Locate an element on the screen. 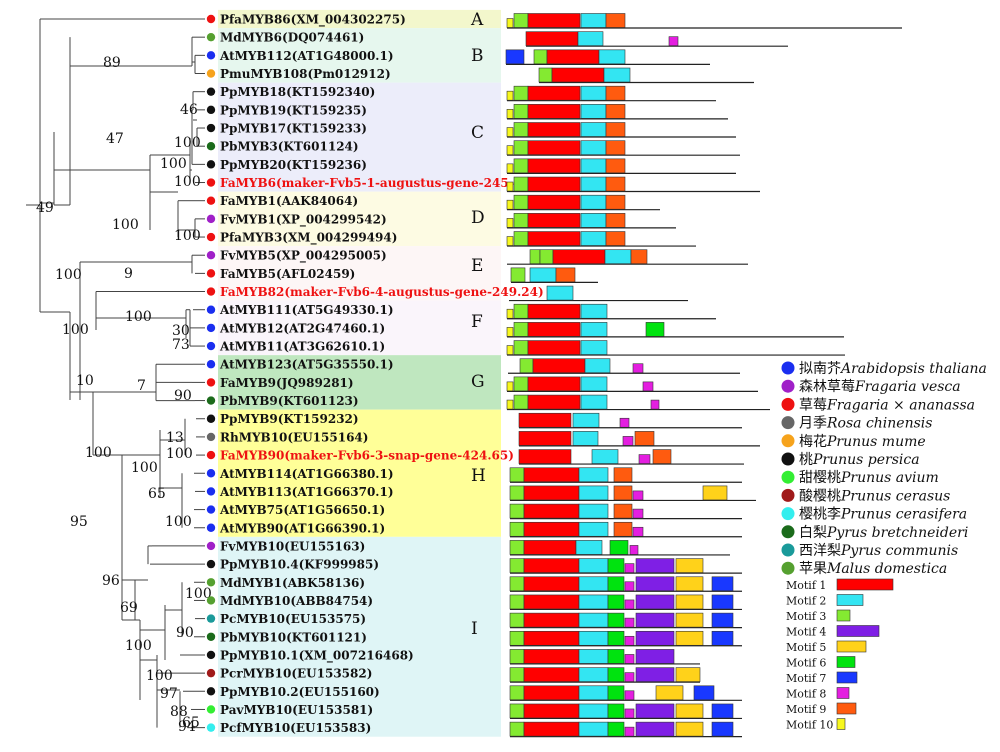  bootstrap-value: 94 is located at coordinates (187, 727).